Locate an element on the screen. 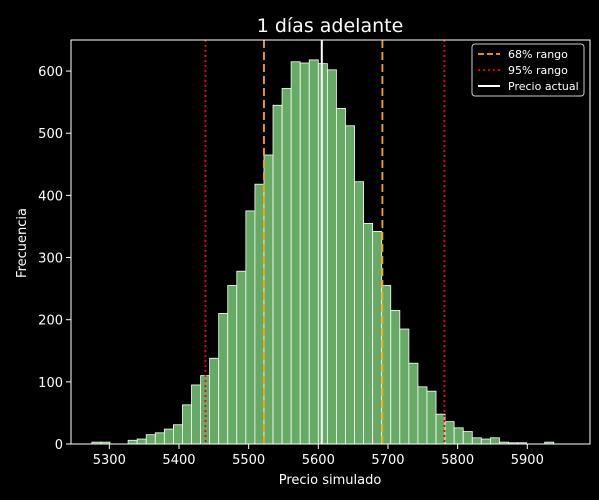  chart-title: 1 días adelante is located at coordinates (330, 26).